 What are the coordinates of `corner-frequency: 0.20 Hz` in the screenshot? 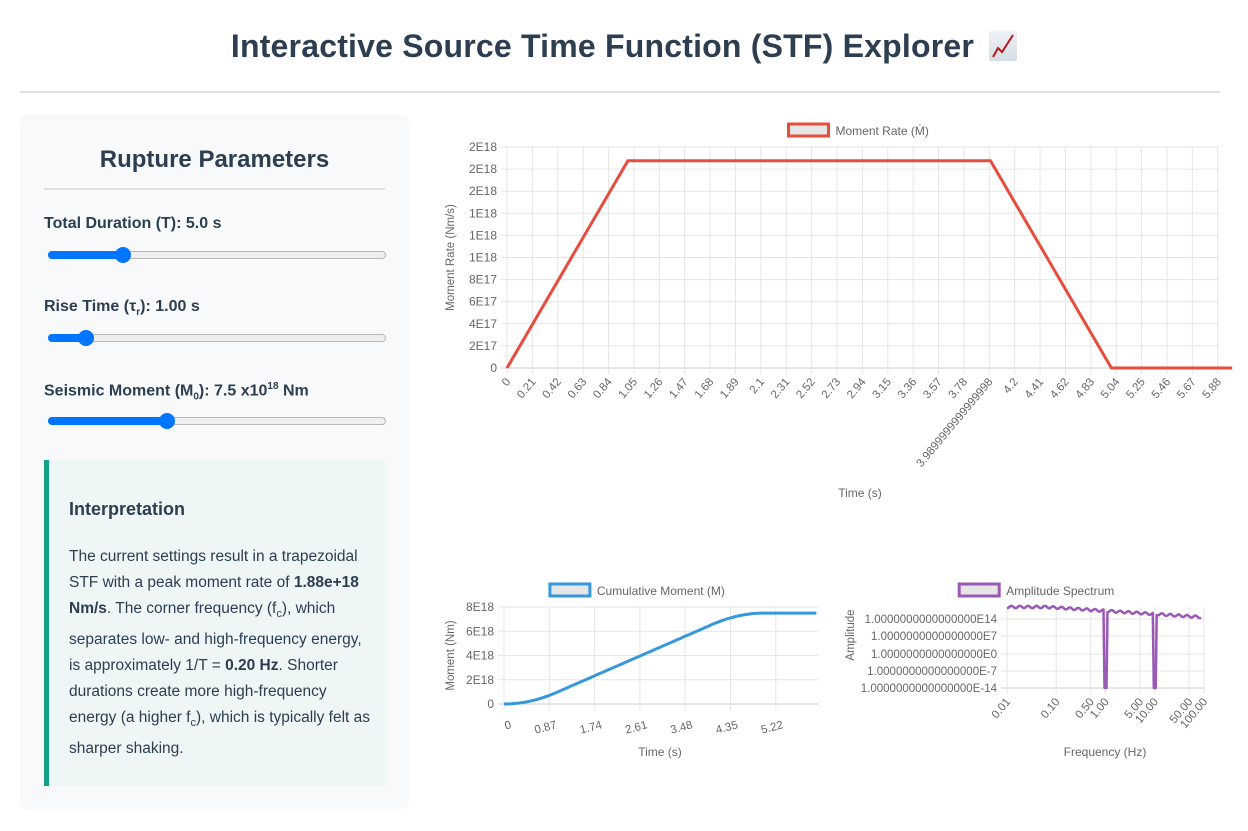 It's located at (252, 666).